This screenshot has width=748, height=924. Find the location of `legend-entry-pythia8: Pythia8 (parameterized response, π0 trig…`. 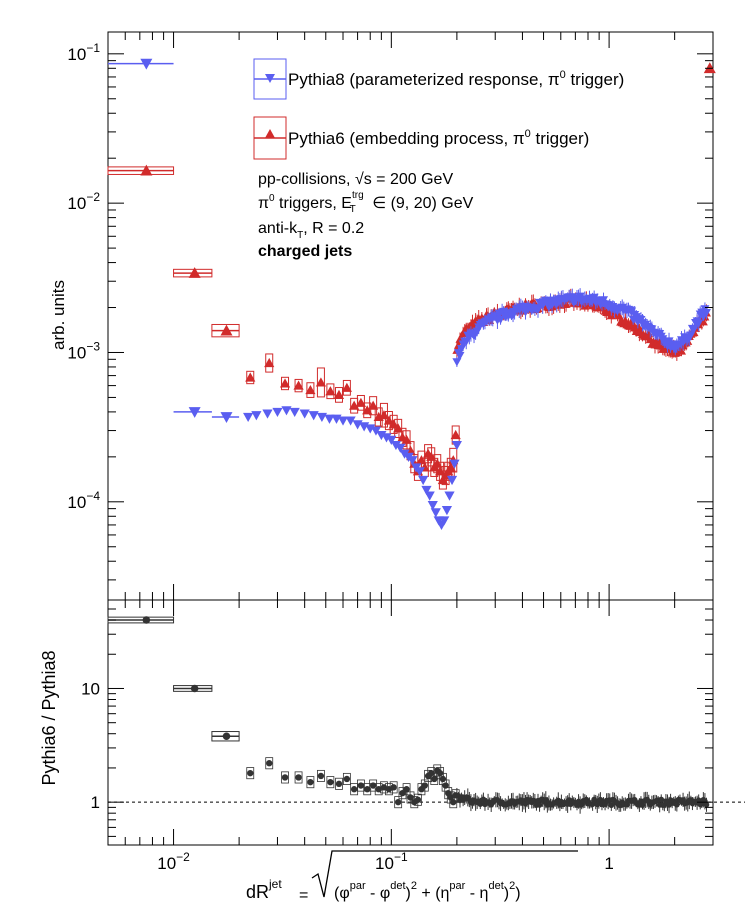

legend-entry-pythia8: Pythia8 (parameterized response, π0 trig… is located at coordinates (438, 79).